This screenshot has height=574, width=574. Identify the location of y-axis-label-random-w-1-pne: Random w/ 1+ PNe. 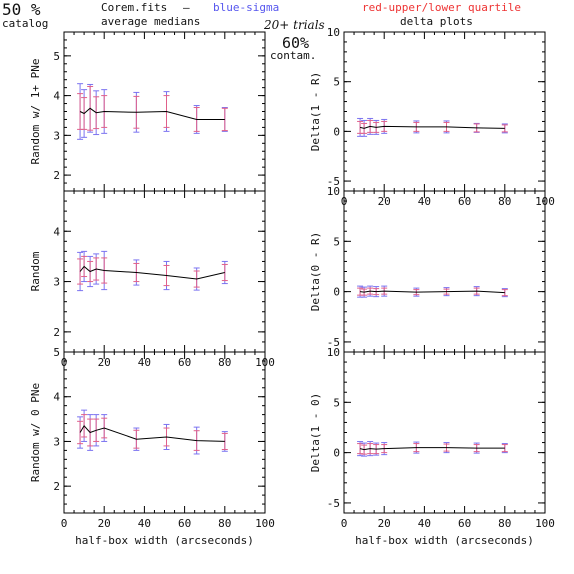
(35, 112).